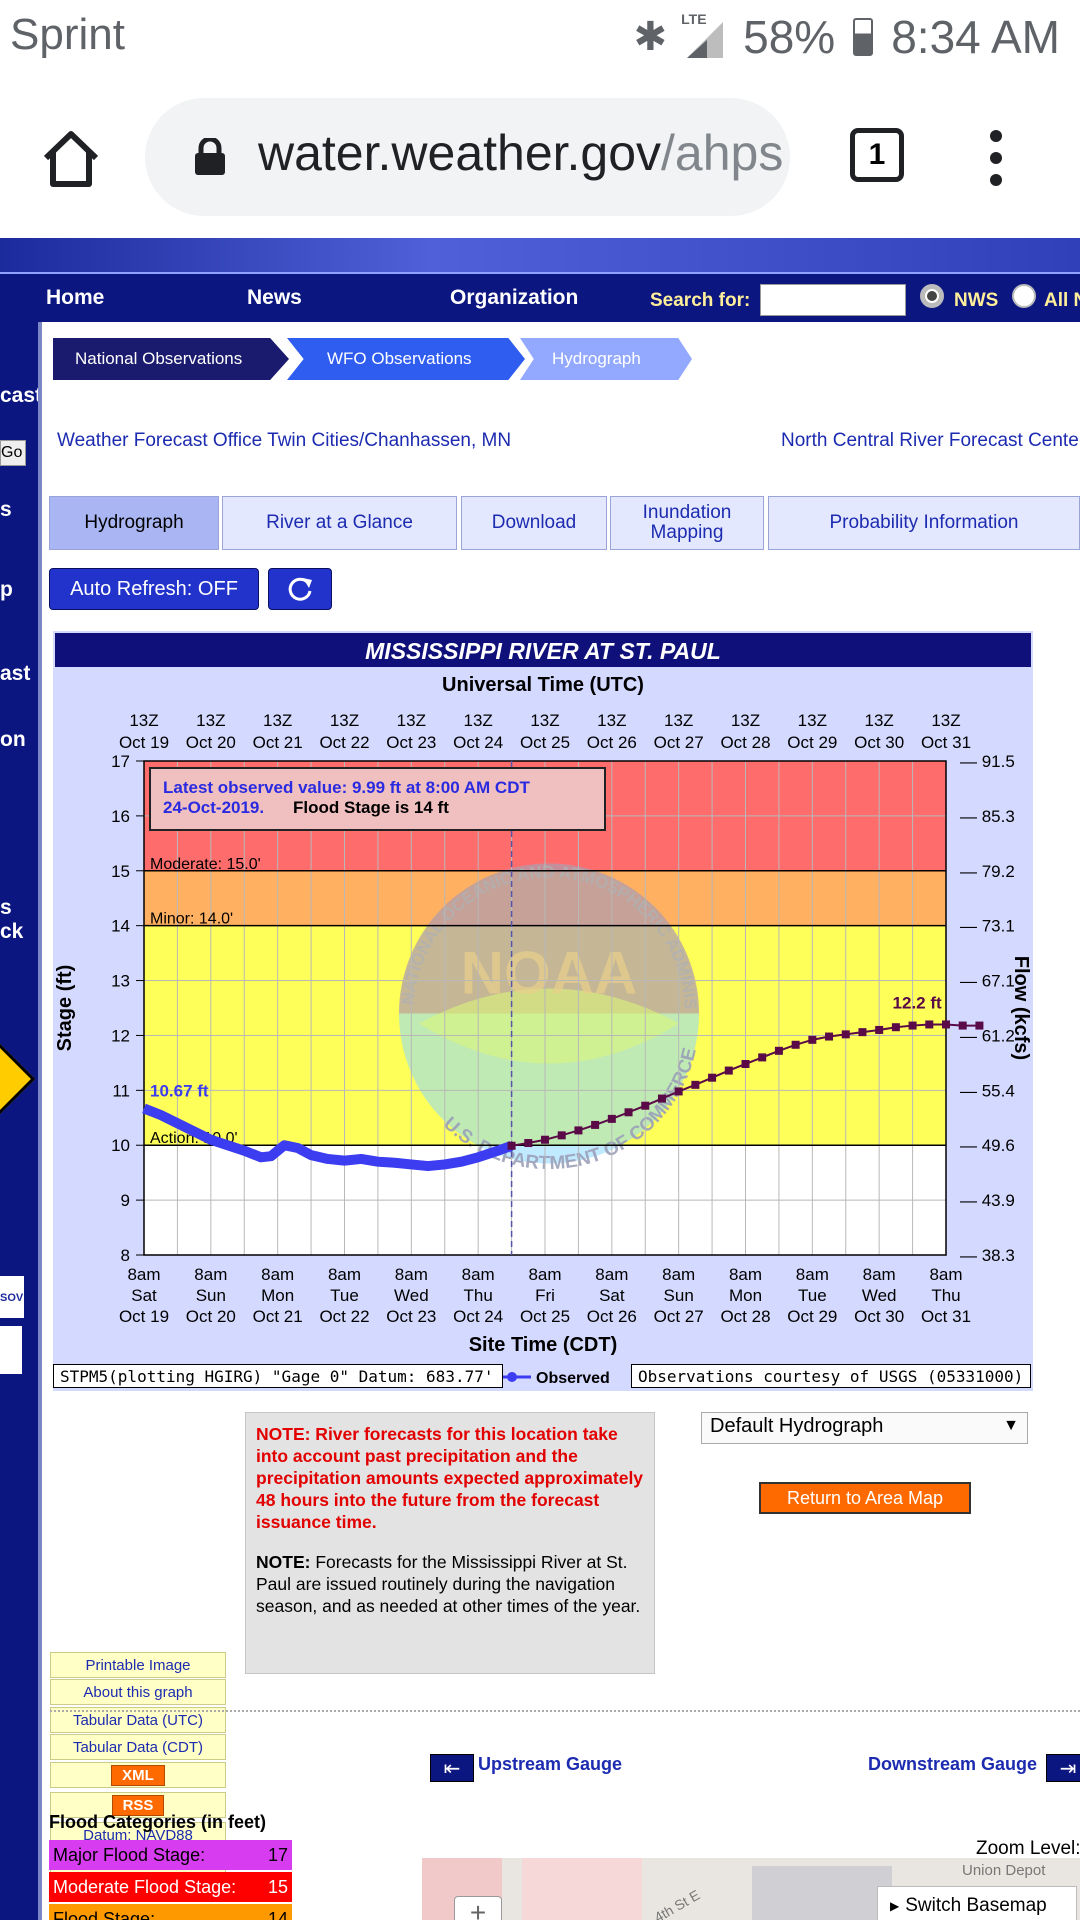  I want to click on sidebar-text-1: cast, so click(21, 395).